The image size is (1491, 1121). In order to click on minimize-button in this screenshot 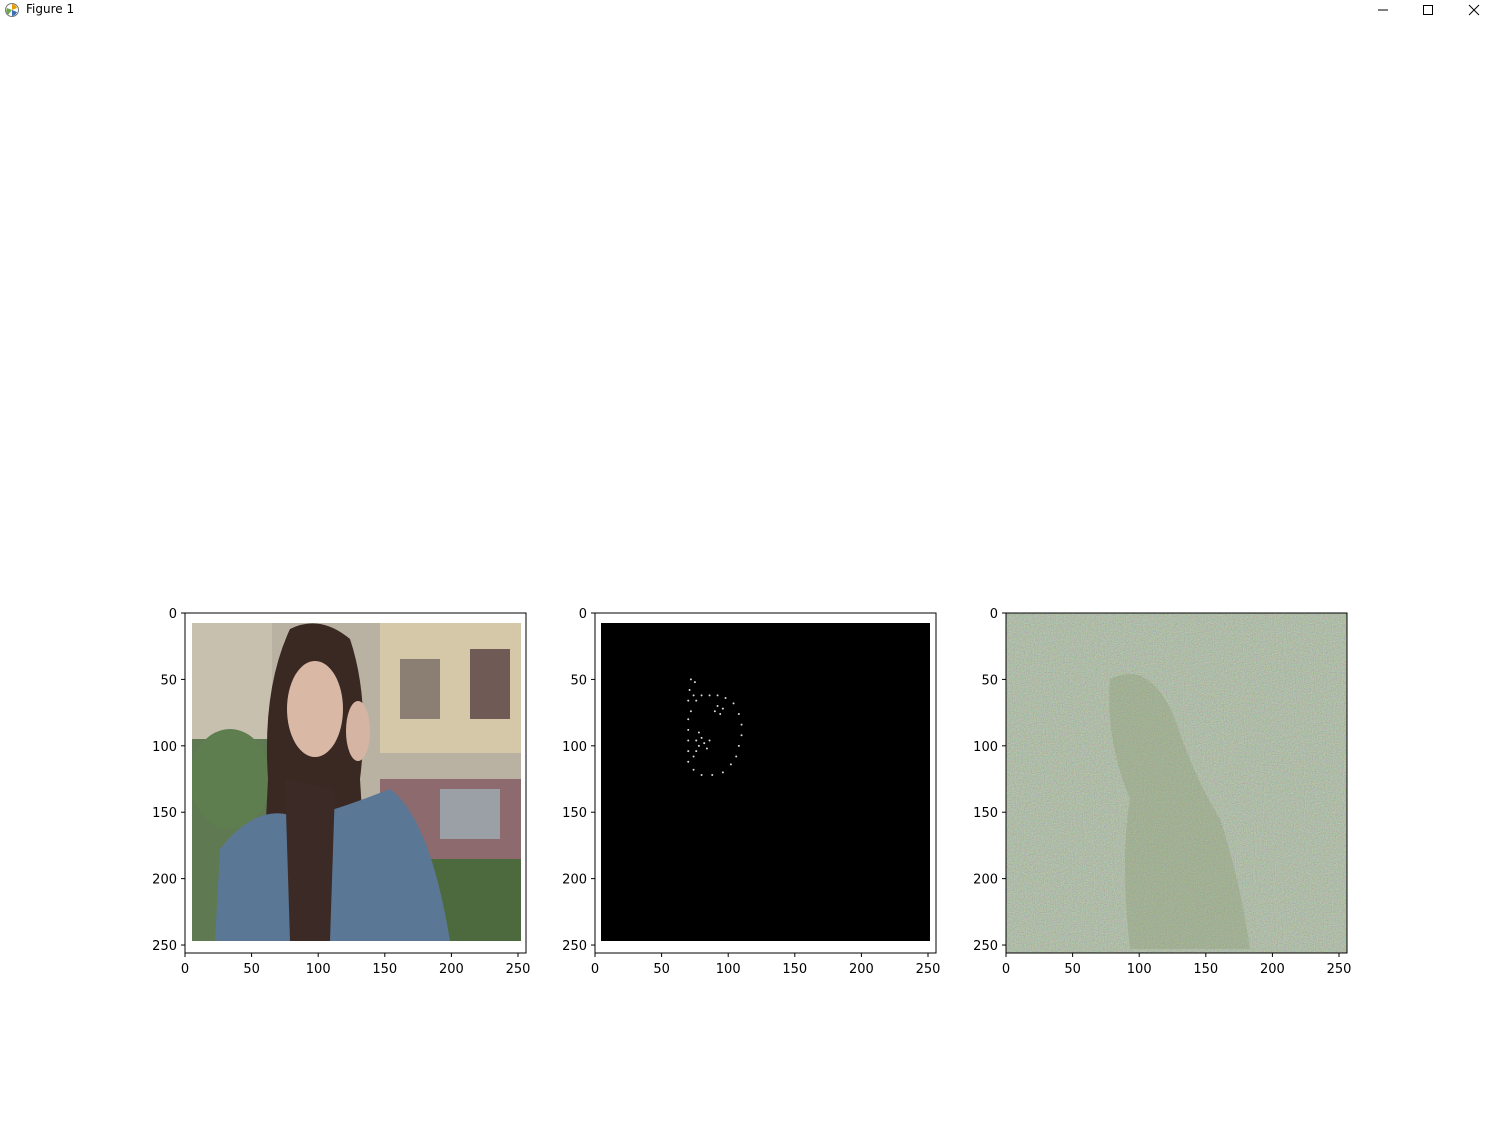, I will do `click(1383, 9)`.